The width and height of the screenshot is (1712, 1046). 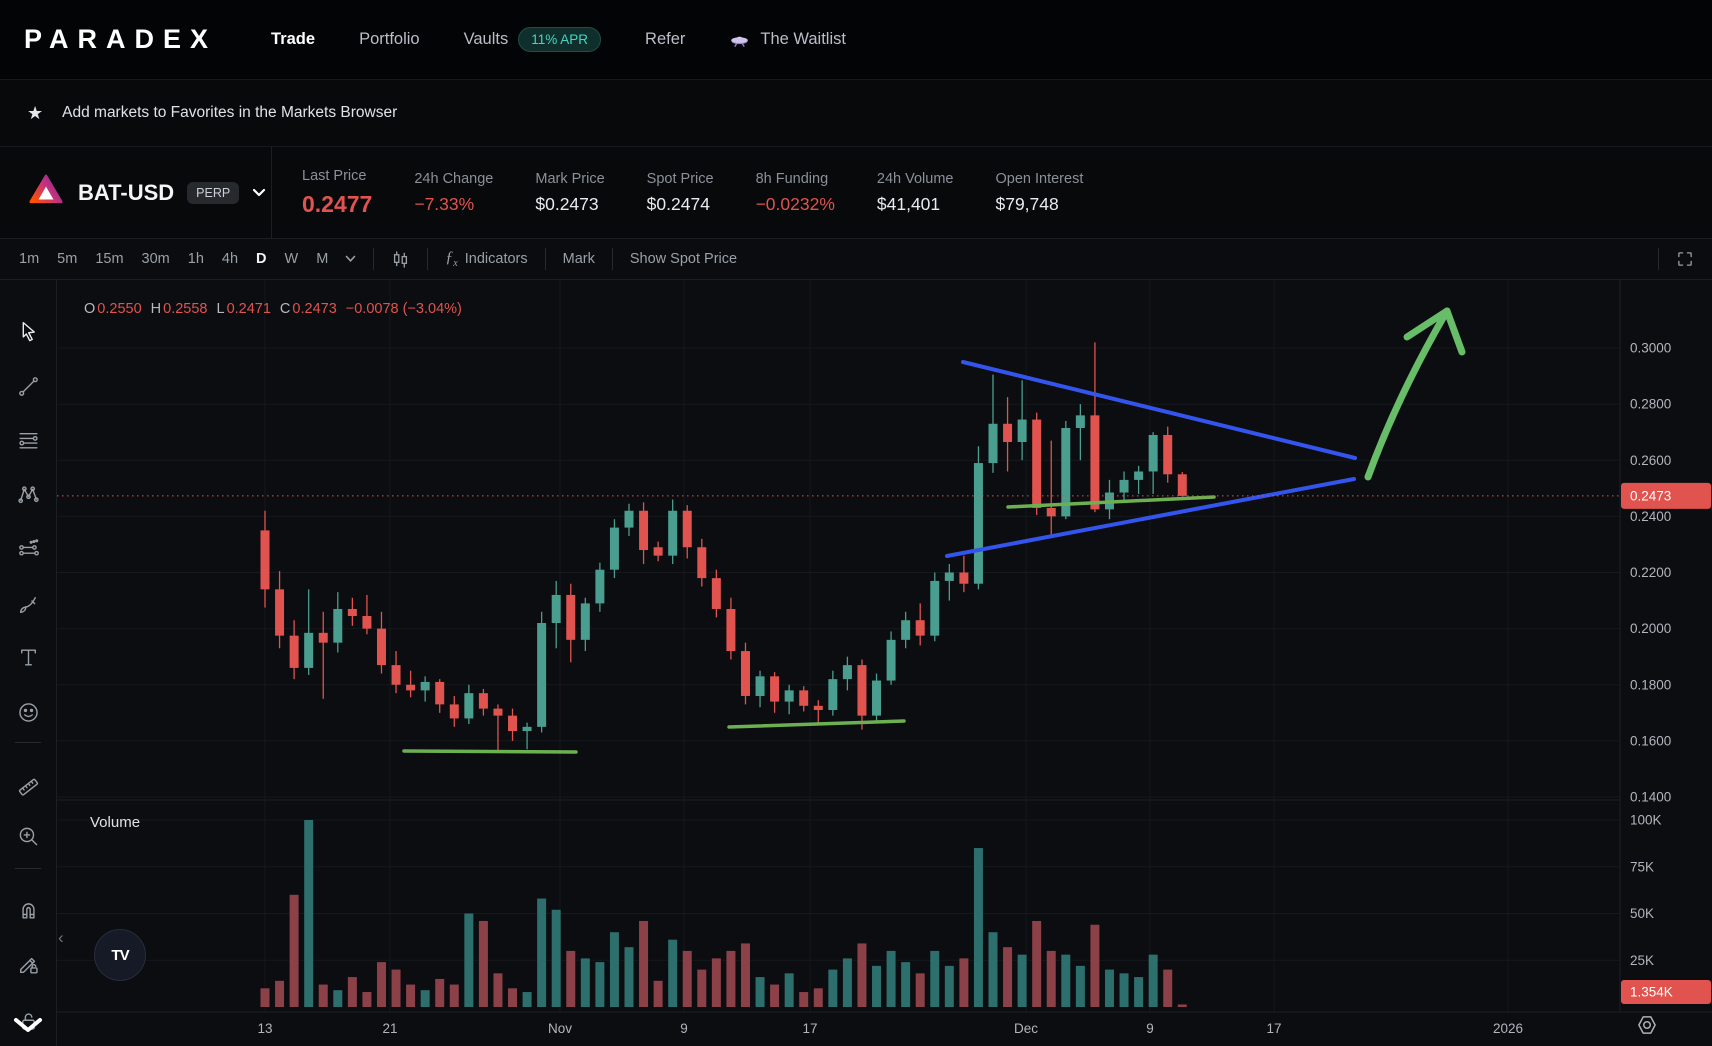 I want to click on stat-mark-price: Mark Price $0.2473, so click(x=569, y=193).